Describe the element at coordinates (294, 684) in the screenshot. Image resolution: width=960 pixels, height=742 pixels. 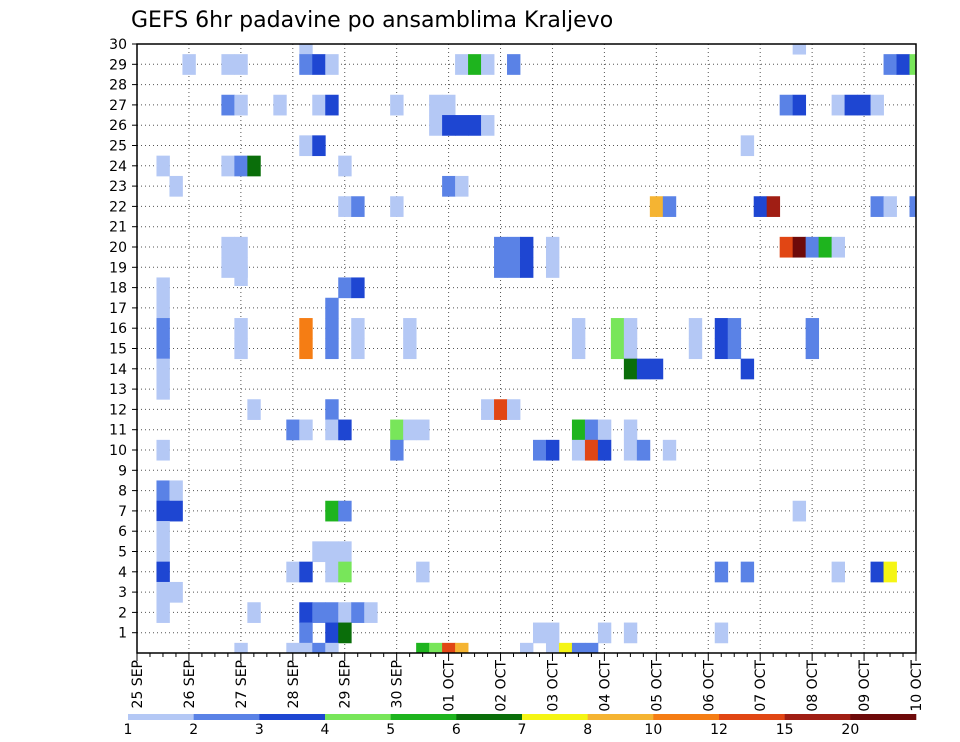
I see `x-tick-label: 28 SEP` at that location.